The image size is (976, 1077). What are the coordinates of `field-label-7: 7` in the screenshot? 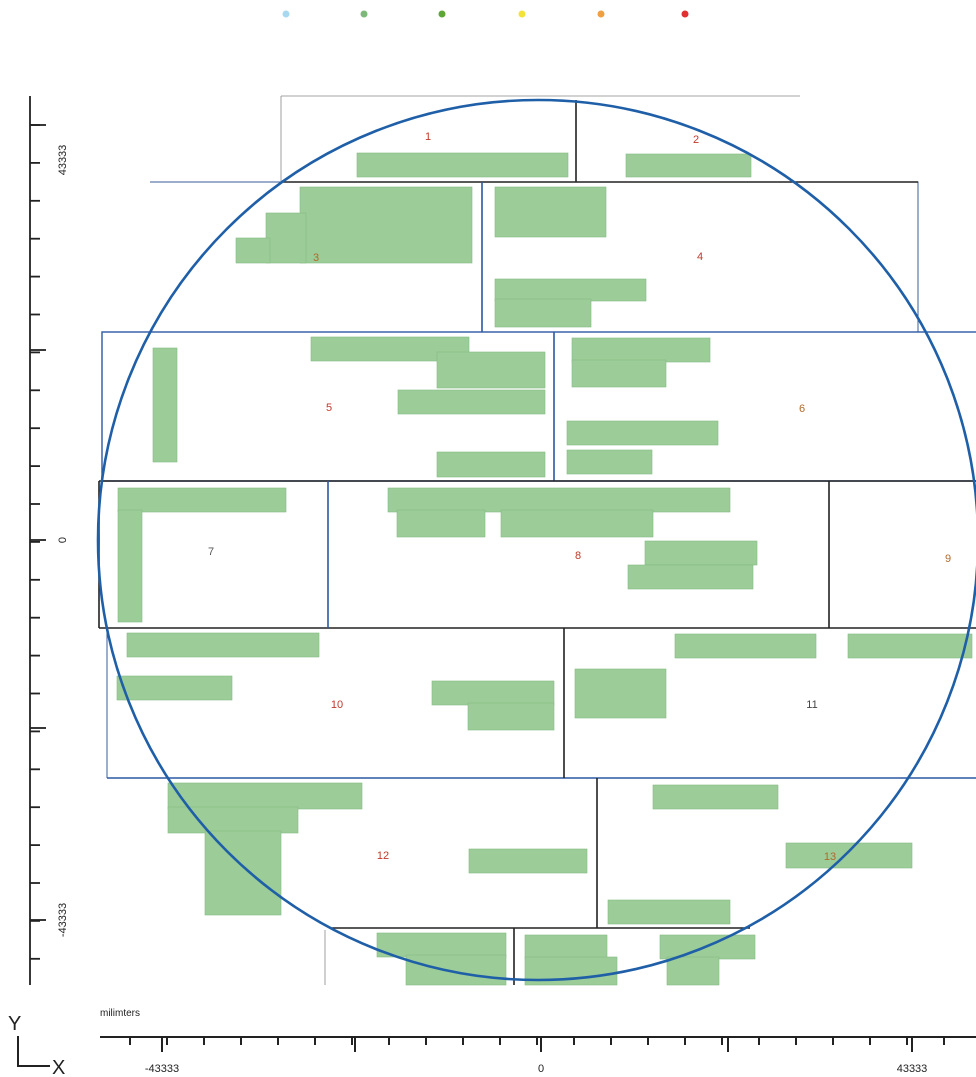 It's located at (211, 552).